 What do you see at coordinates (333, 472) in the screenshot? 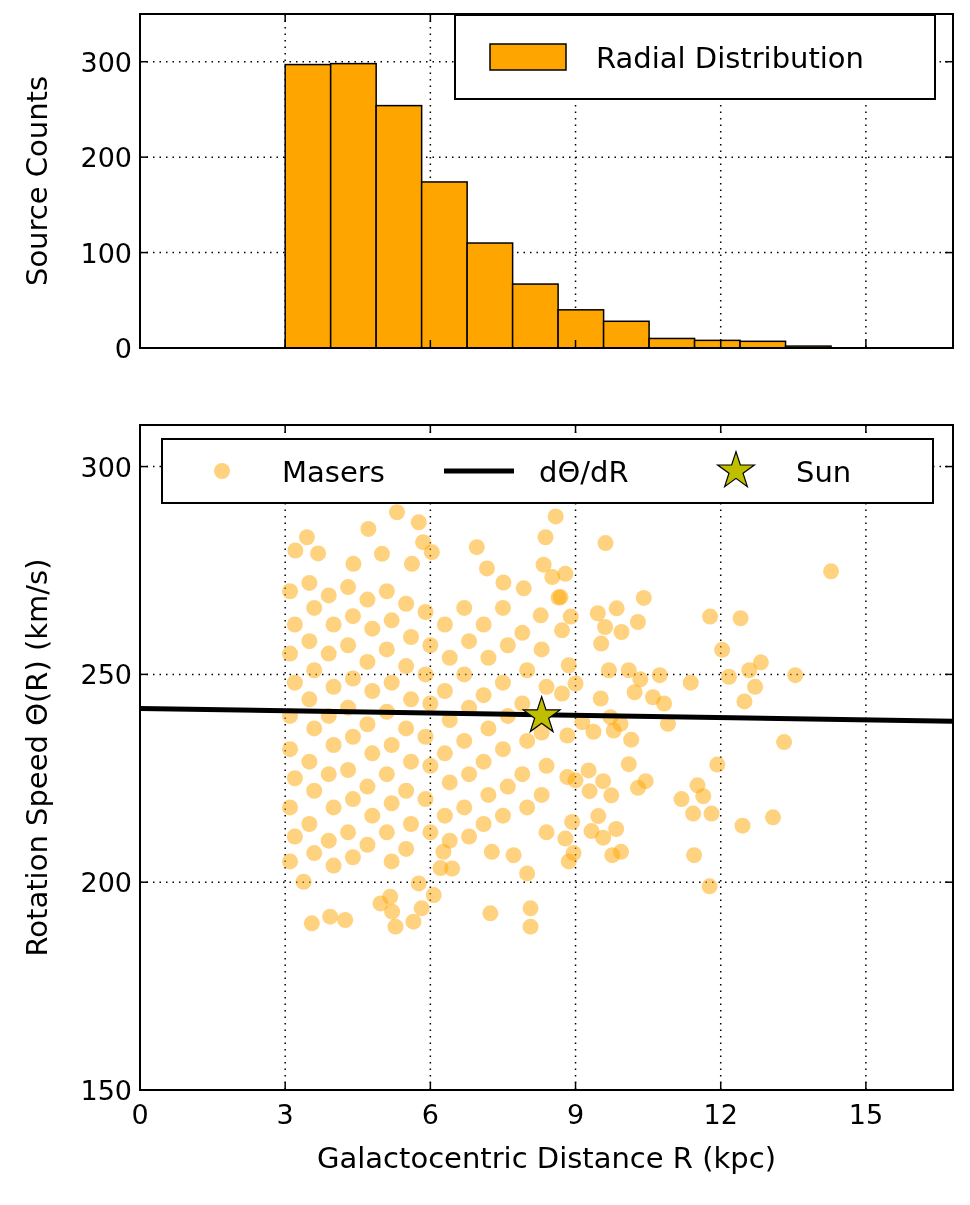
I see `legend-label: Masers` at bounding box center [333, 472].